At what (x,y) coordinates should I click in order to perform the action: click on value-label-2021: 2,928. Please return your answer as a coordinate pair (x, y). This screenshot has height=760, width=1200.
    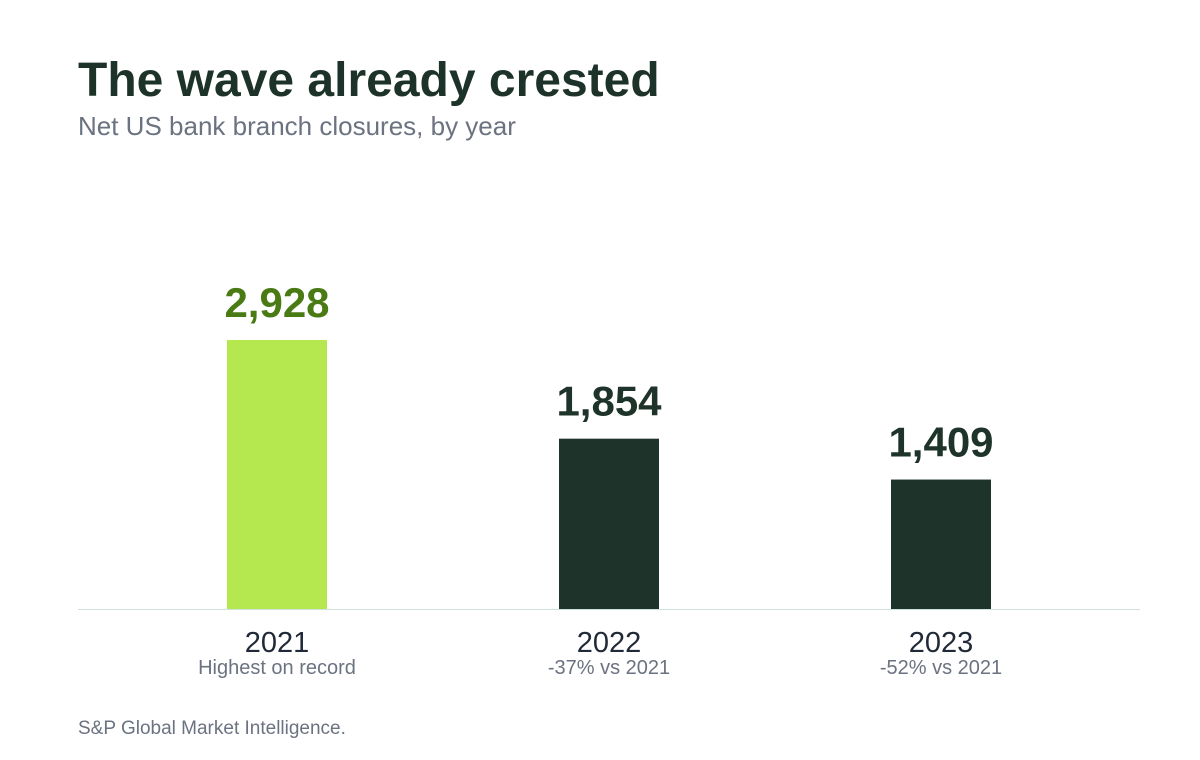
    Looking at the image, I should click on (276, 302).